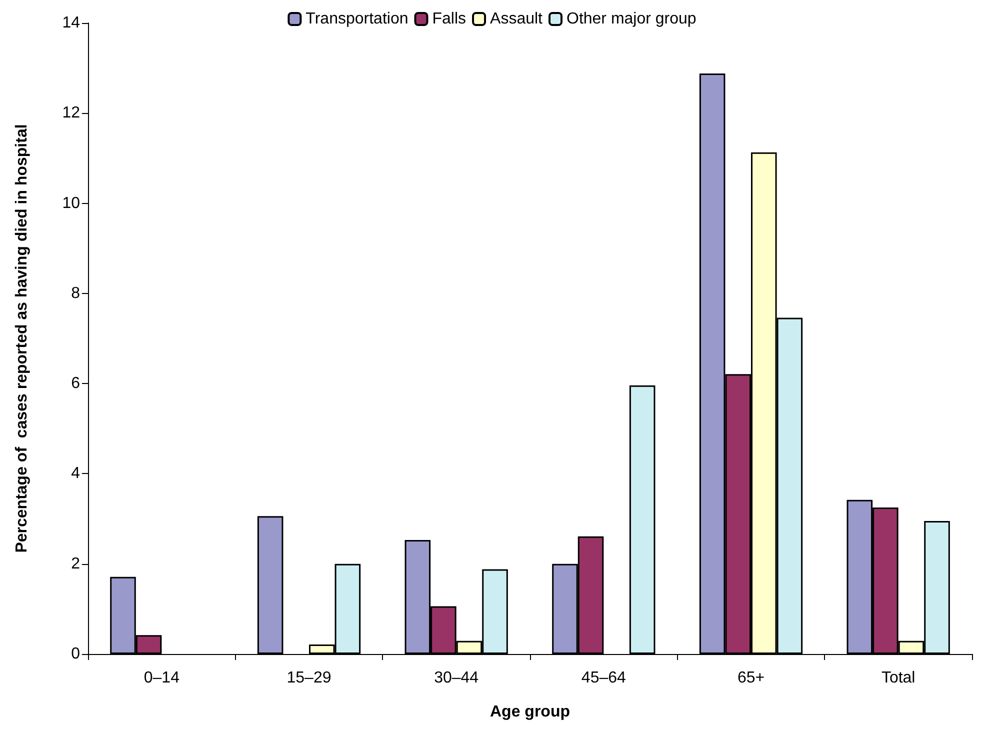 This screenshot has height=740, width=984. Describe the element at coordinates (75, 473) in the screenshot. I see `y-tick-label: 4` at that location.